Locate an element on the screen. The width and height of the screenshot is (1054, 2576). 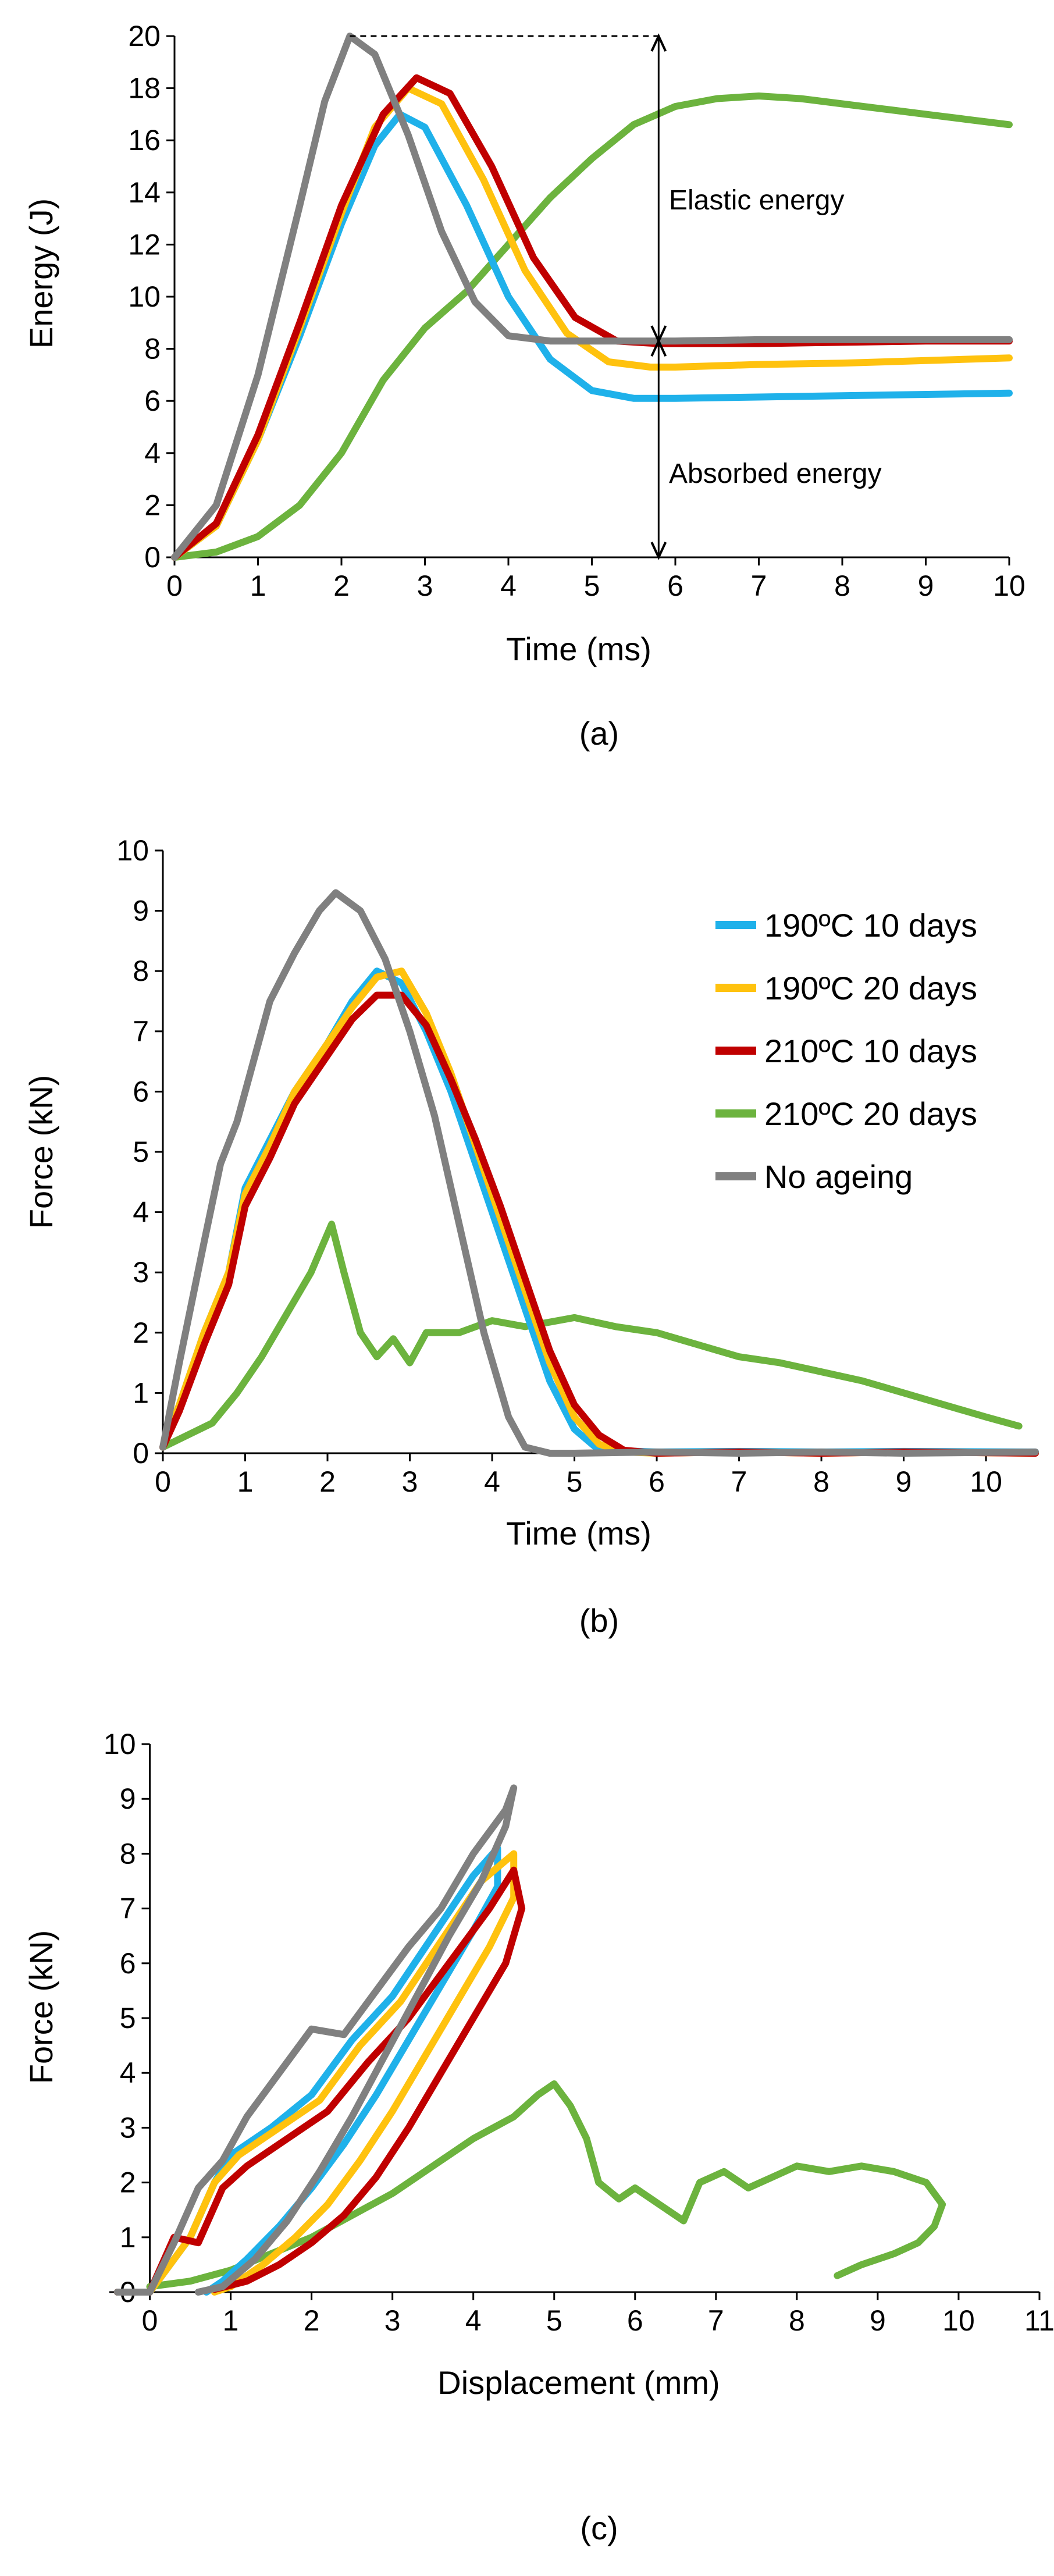
chart-a-ytick-label: 20 is located at coordinates (144, 36).